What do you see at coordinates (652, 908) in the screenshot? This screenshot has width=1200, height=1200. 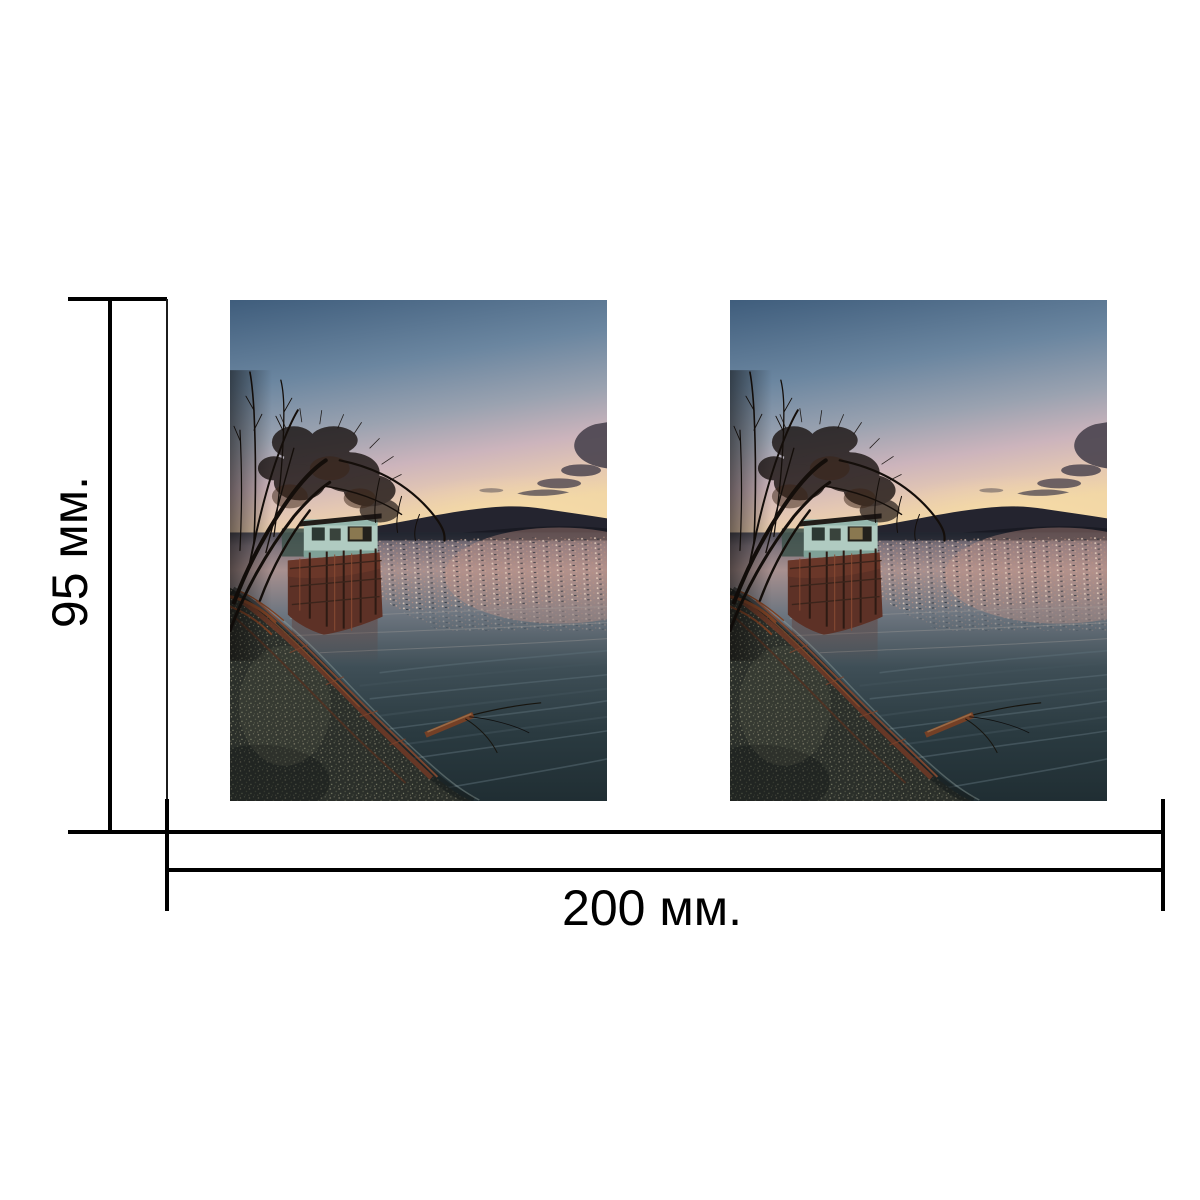 I see `width-dimension-label: 200 мм.` at bounding box center [652, 908].